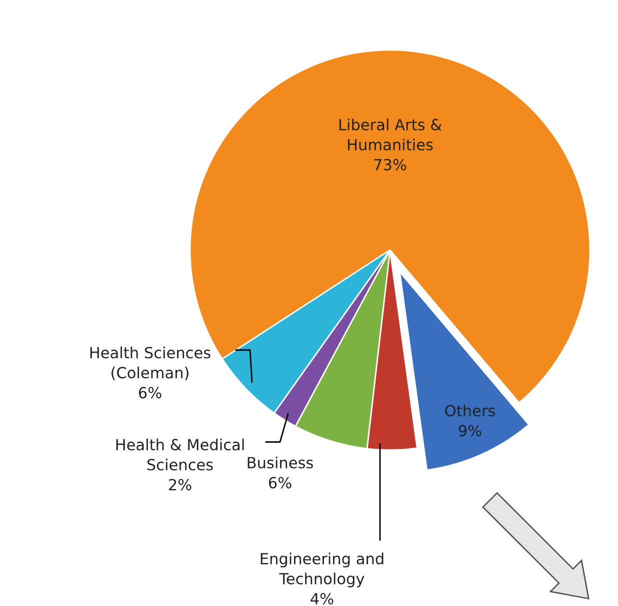  What do you see at coordinates (390, 164) in the screenshot?
I see `data-label: 73%` at bounding box center [390, 164].